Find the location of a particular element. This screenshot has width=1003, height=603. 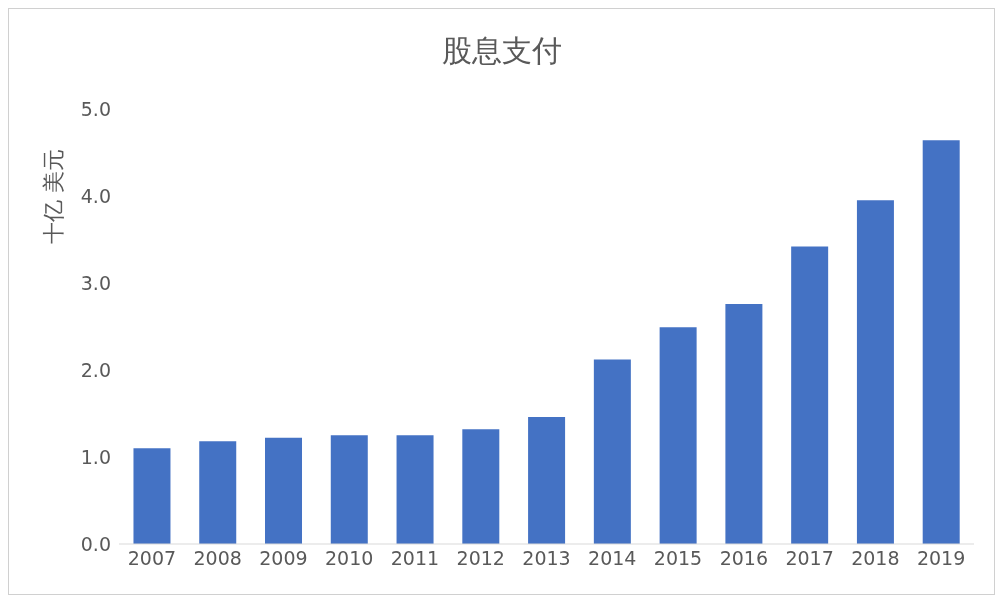

x-tick-label: 2009 is located at coordinates (283, 558).